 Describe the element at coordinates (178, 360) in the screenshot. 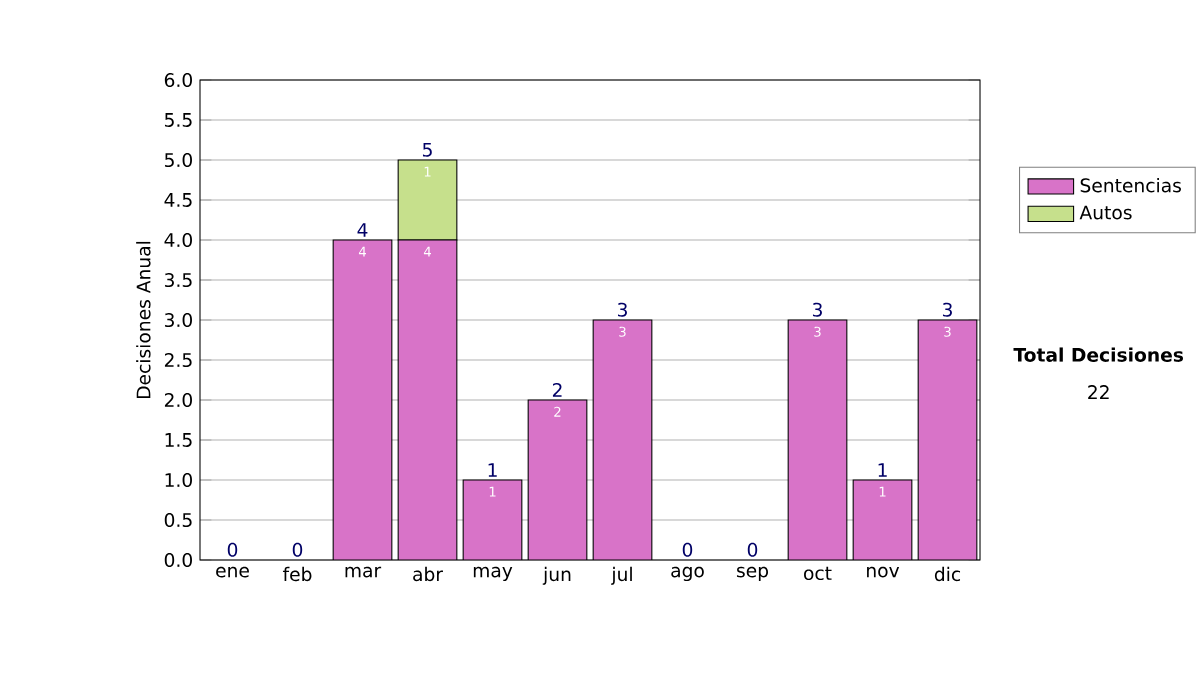

I see `y-tick-label: 2.5` at that location.